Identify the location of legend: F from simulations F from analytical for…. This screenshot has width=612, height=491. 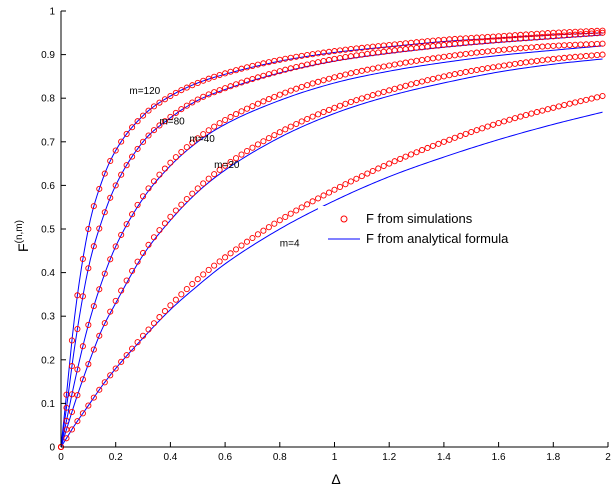
(443, 229).